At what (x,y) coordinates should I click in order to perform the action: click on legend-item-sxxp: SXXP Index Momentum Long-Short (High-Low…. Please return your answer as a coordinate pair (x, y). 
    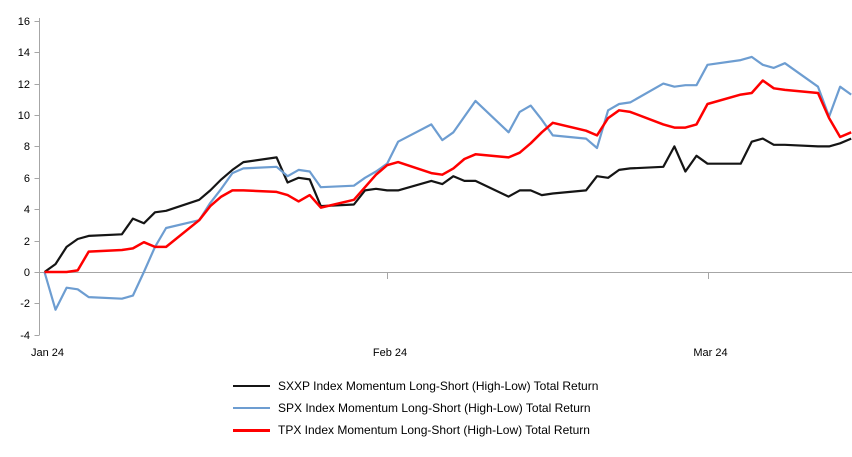
    Looking at the image, I should click on (415, 386).